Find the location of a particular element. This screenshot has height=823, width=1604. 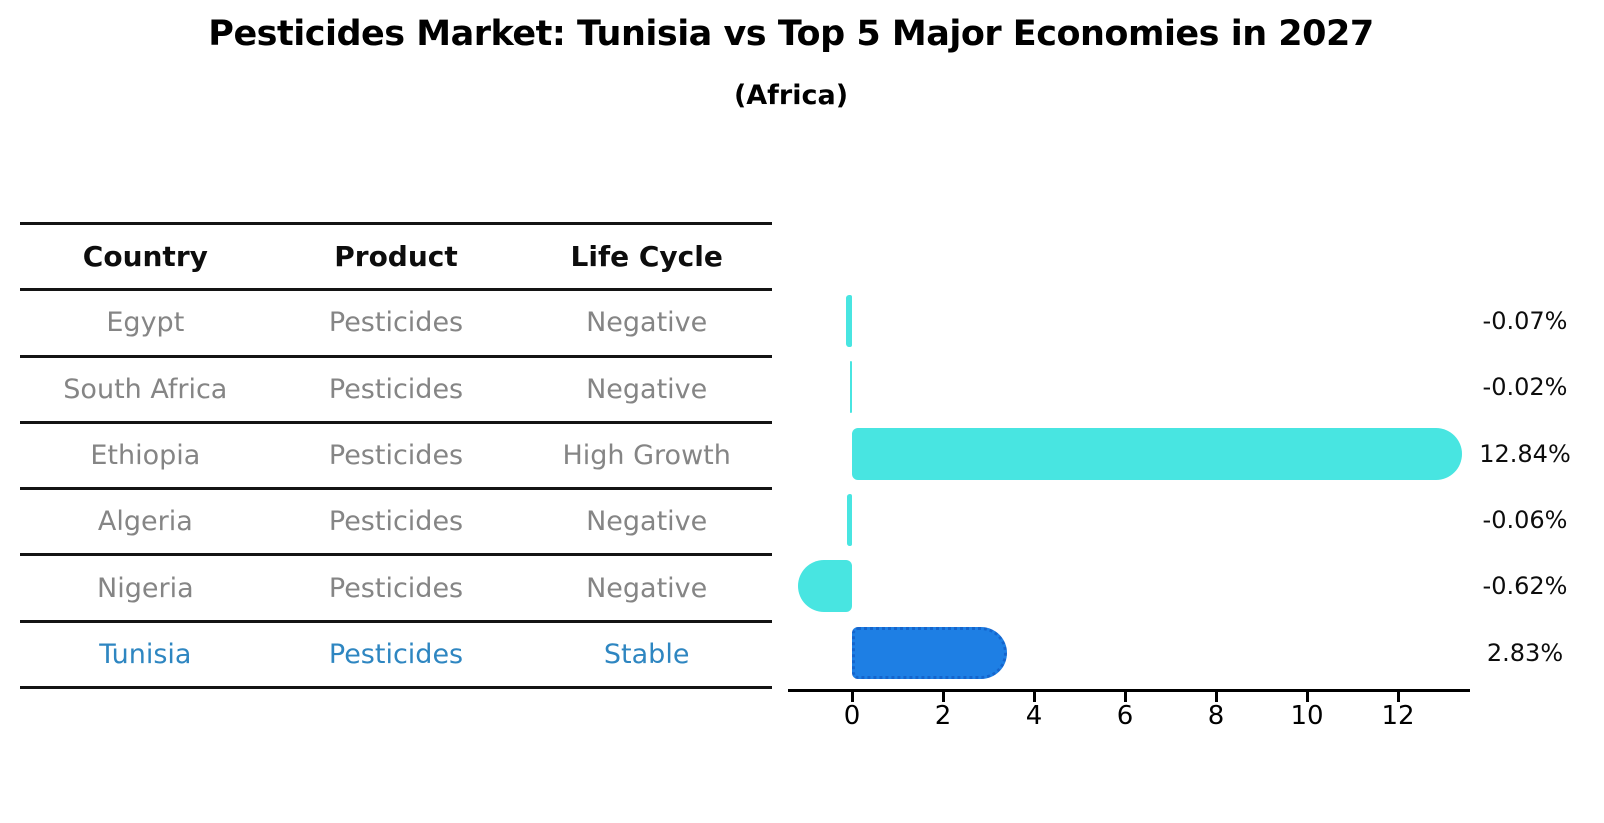

table-header-product: Product is located at coordinates (396, 257).